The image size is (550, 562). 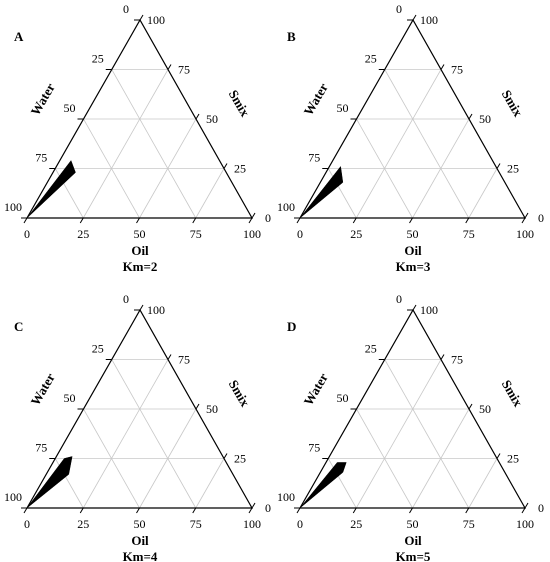 What do you see at coordinates (343, 398) in the screenshot?
I see `water-tick-label: 50` at bounding box center [343, 398].